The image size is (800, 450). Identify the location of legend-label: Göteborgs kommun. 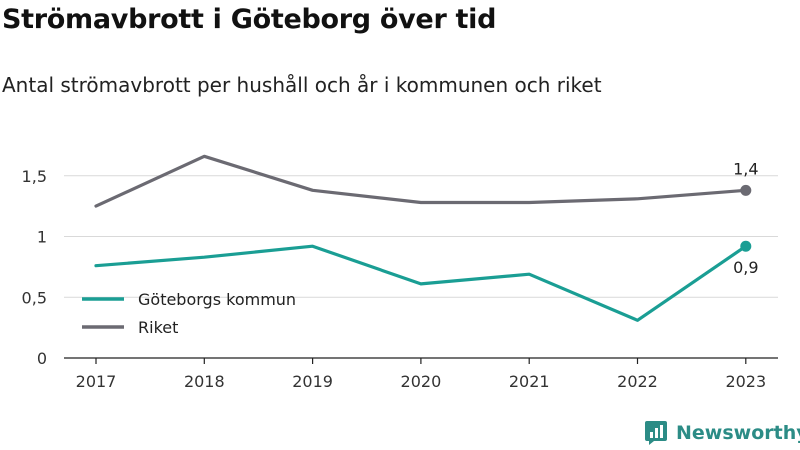
(217, 299).